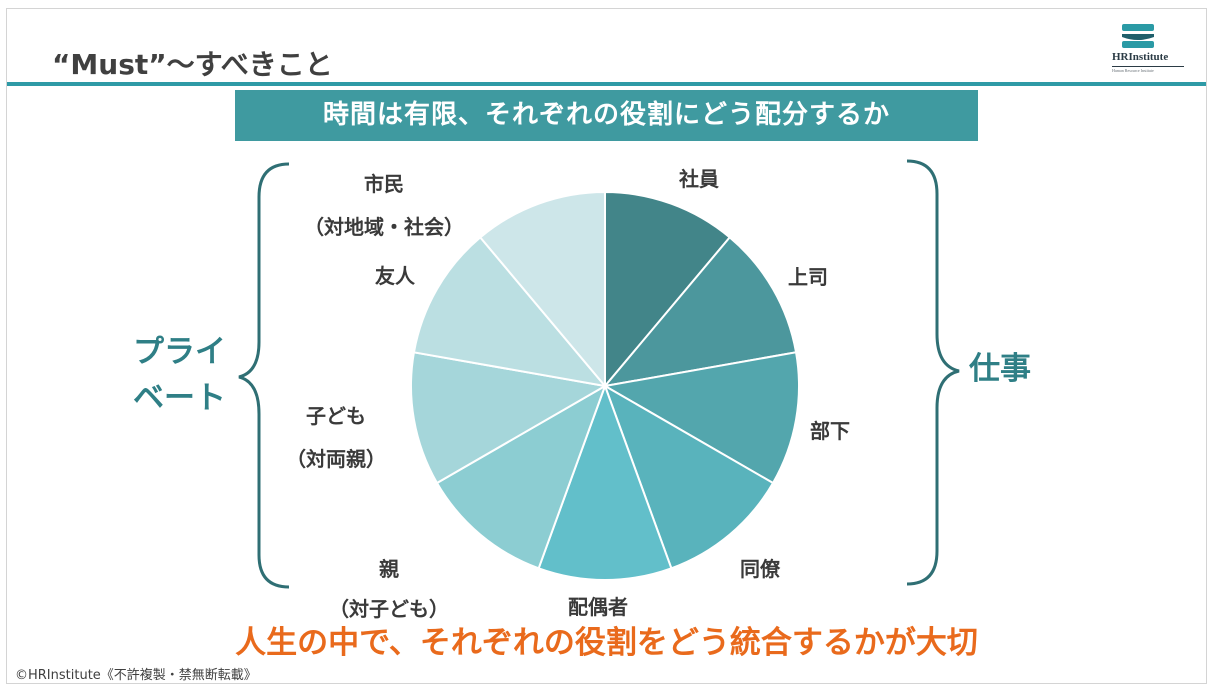 The image size is (1215, 691). I want to click on slice-label-5: 親 （対子ども）, so click(389, 589).